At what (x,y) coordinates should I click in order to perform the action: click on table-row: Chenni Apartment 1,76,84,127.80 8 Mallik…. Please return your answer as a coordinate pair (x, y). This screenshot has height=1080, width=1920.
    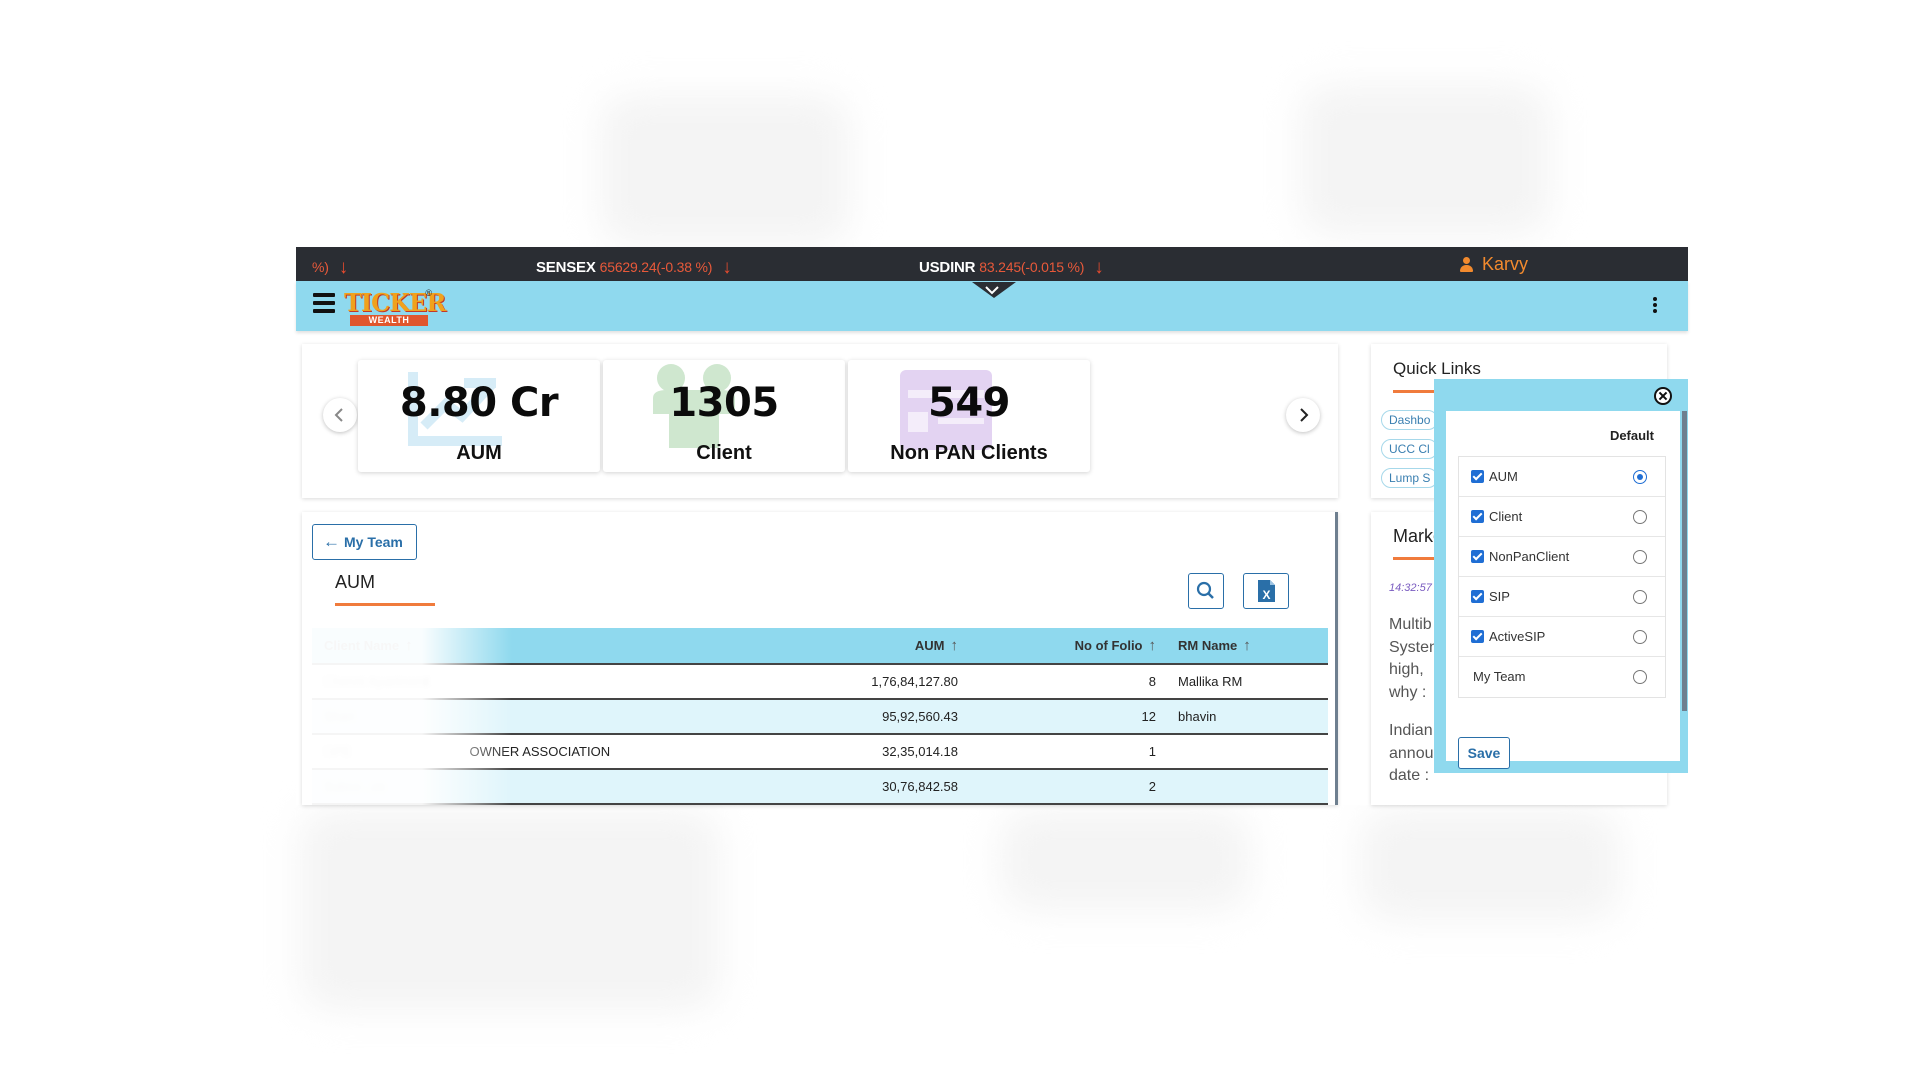
    Looking at the image, I should click on (820, 682).